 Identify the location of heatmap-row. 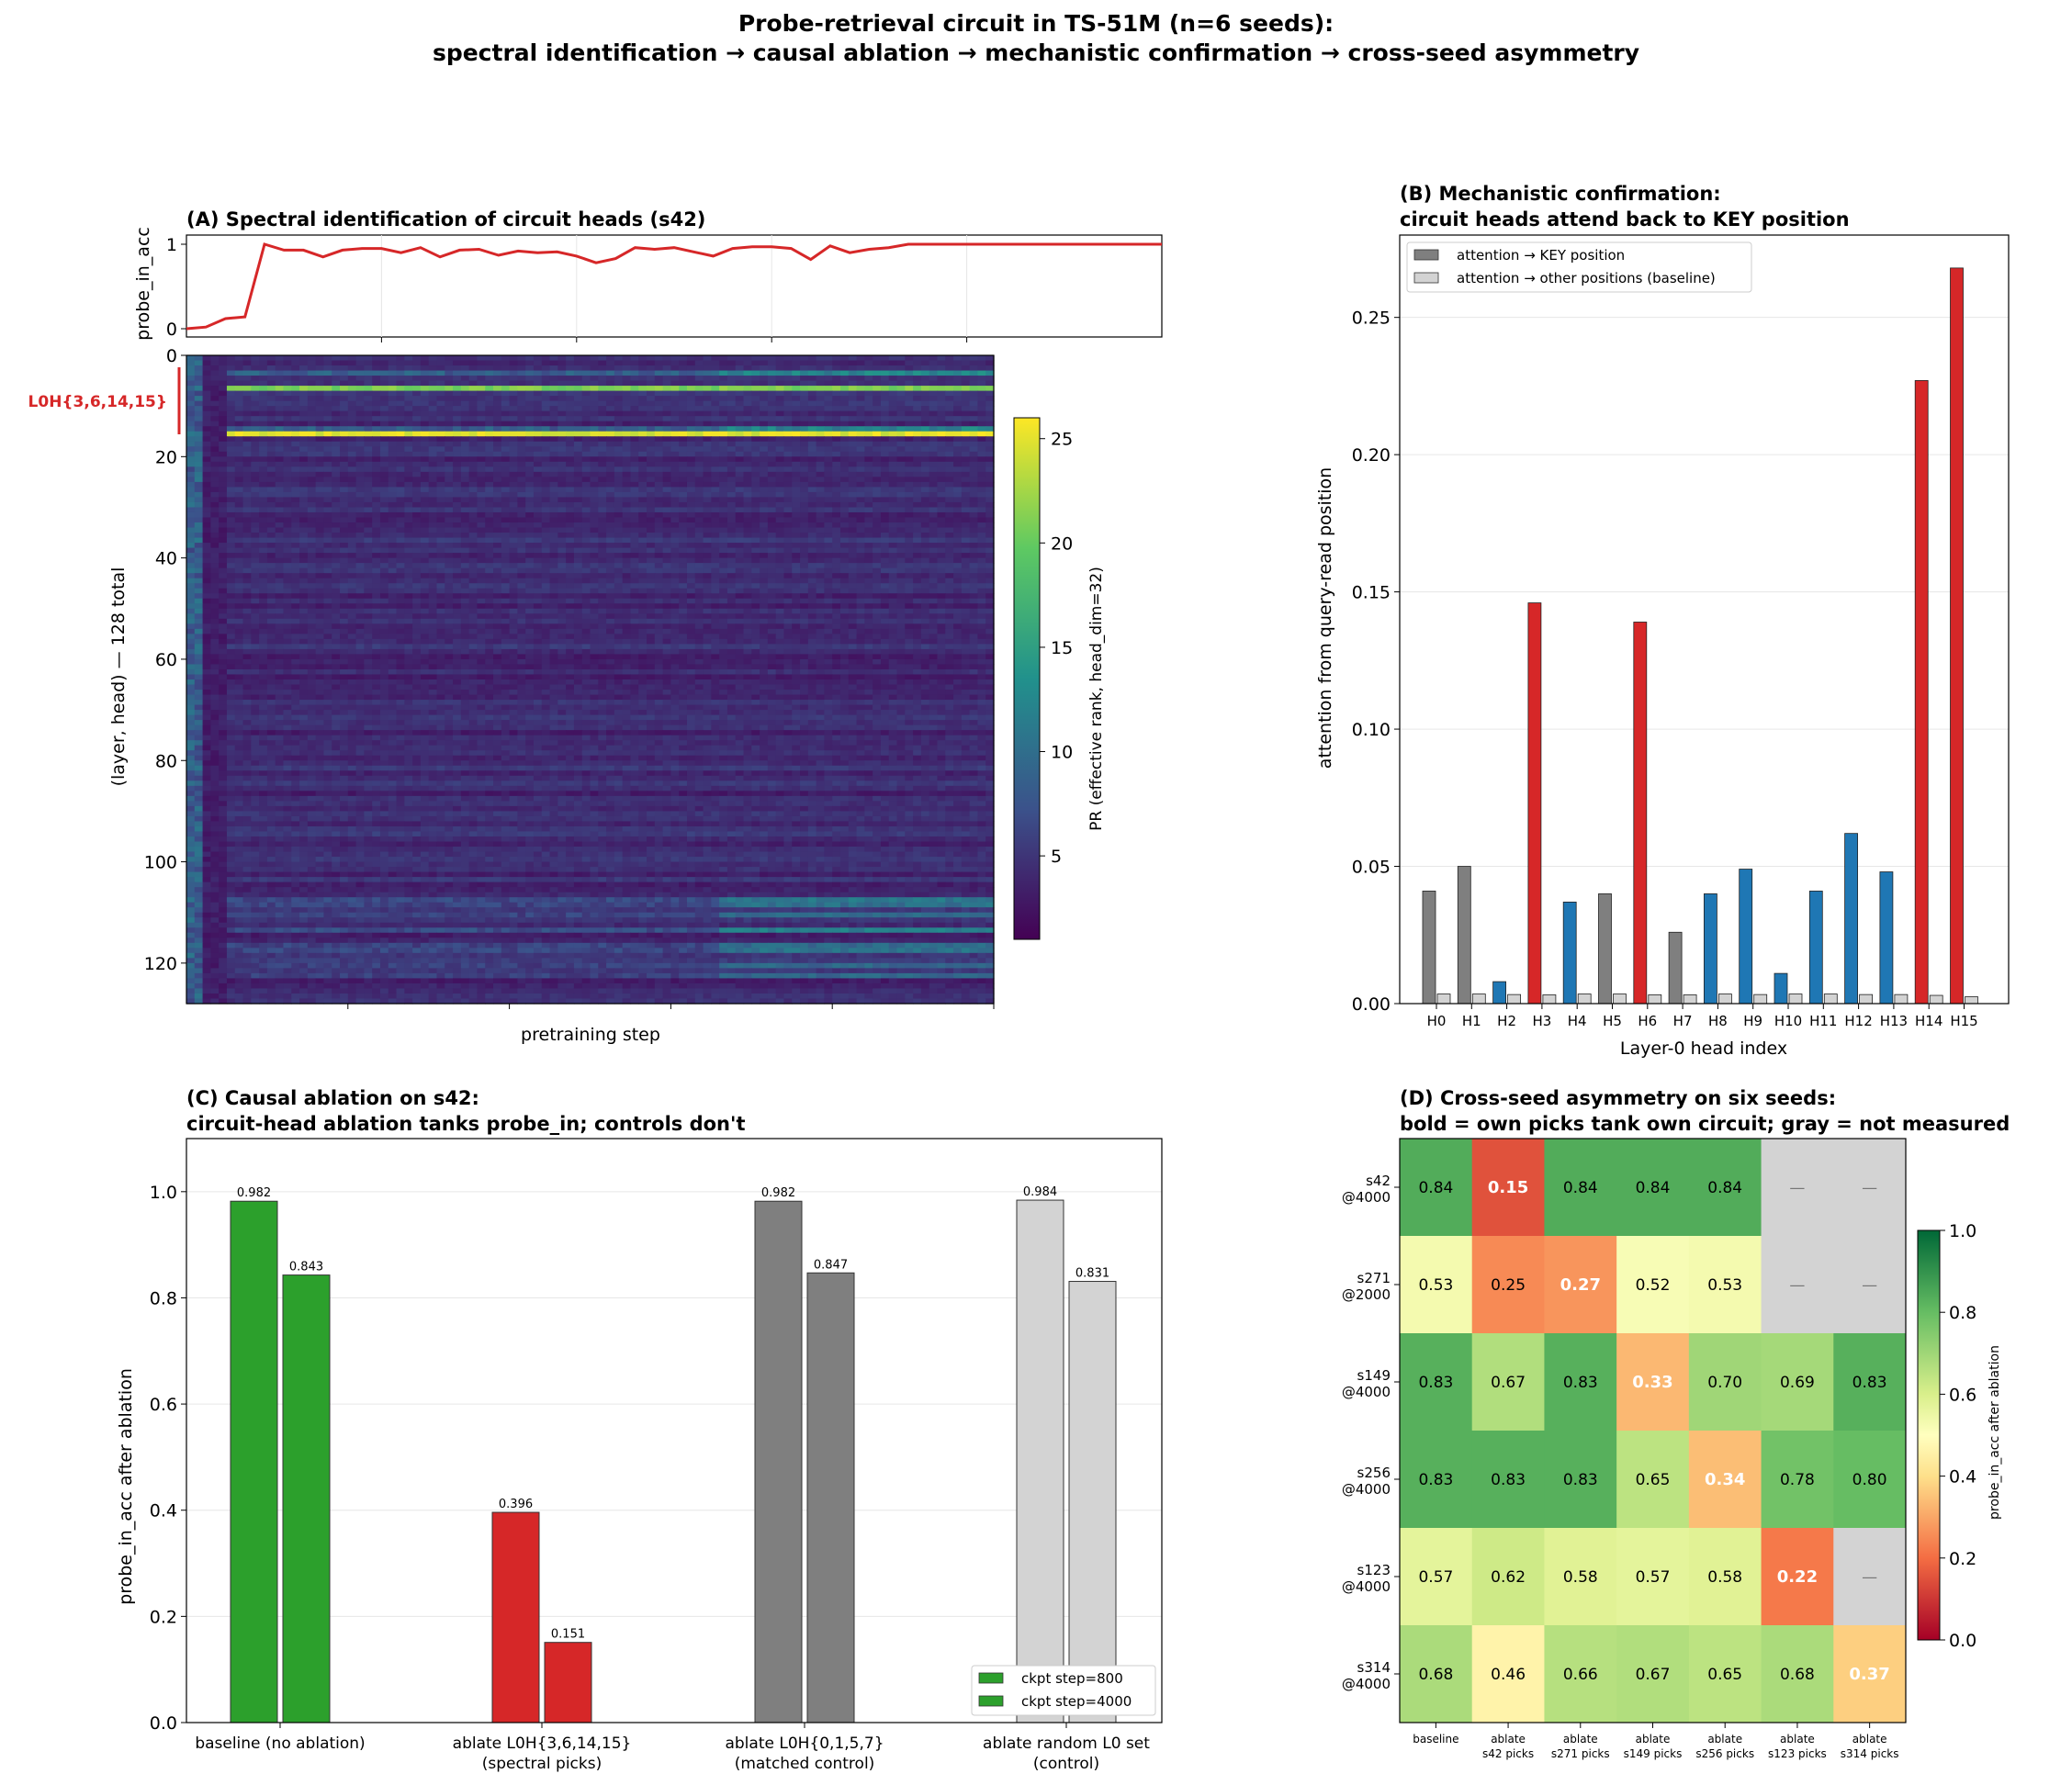
(590, 546).